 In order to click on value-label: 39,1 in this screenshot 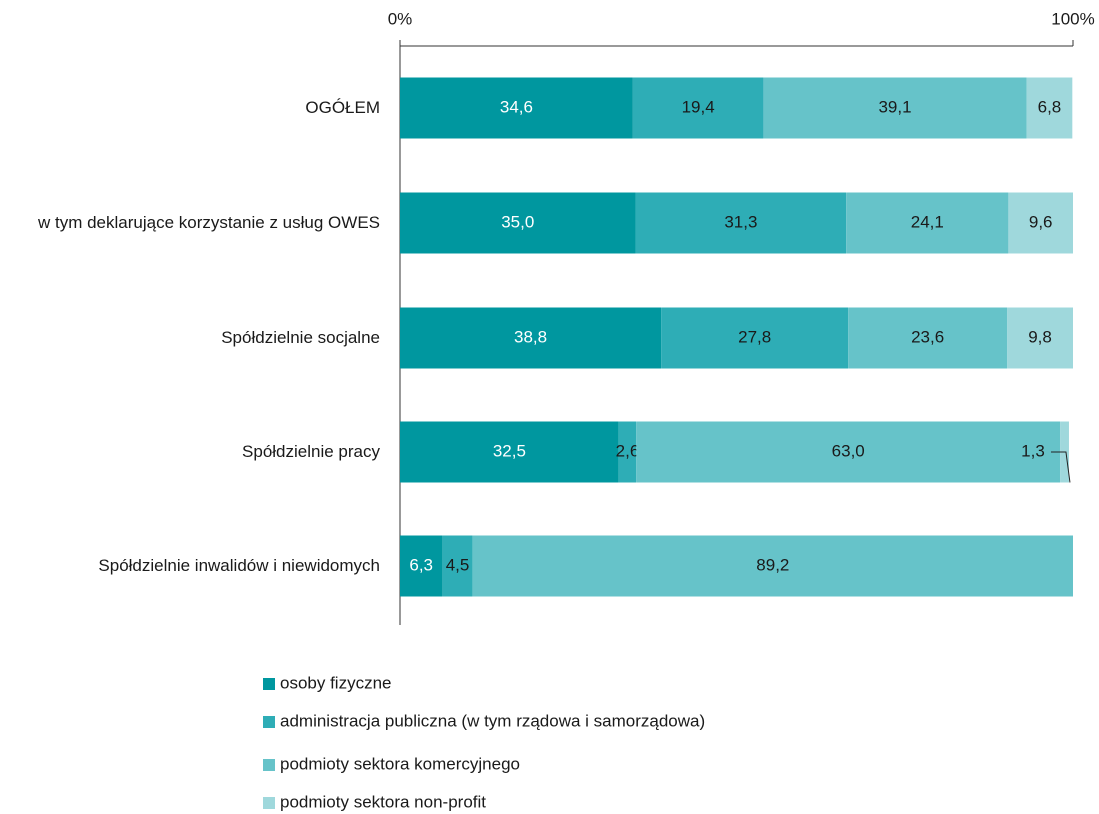, I will do `click(894, 106)`.